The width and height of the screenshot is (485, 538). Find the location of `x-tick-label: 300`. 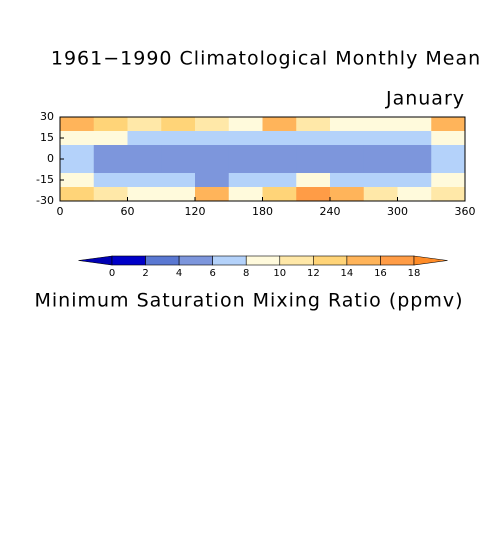

x-tick-label: 300 is located at coordinates (397, 211).